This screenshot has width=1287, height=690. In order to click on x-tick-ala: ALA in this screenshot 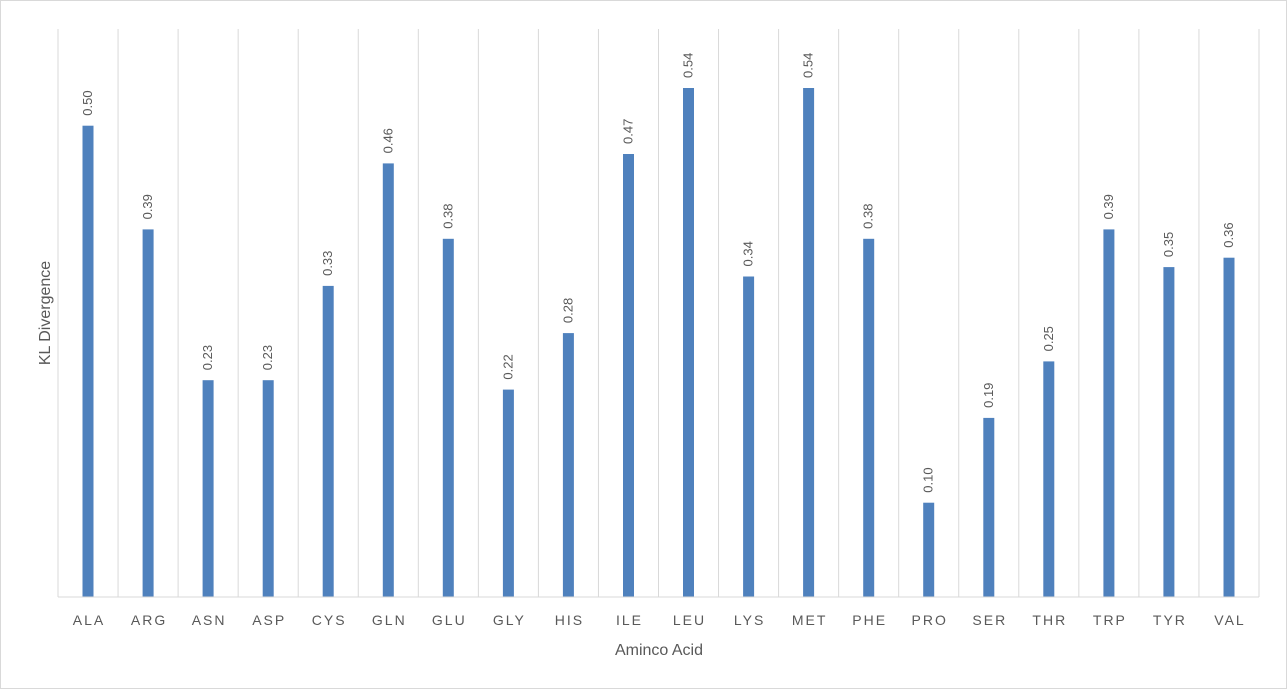, I will do `click(89, 620)`.